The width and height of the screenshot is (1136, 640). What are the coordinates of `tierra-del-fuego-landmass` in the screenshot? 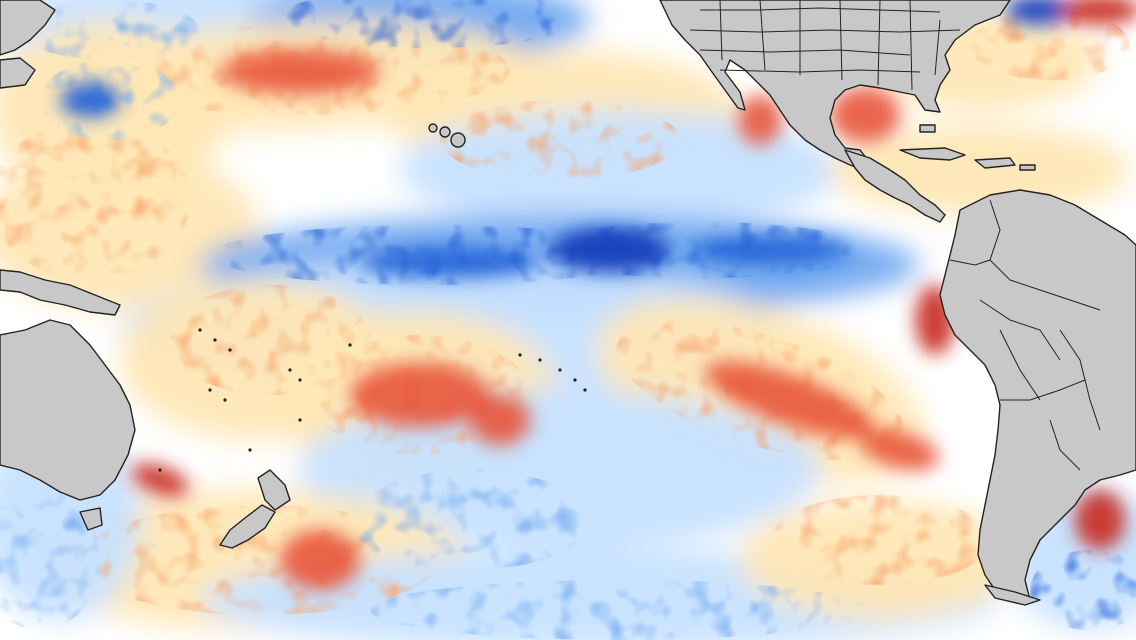 It's located at (1012, 595).